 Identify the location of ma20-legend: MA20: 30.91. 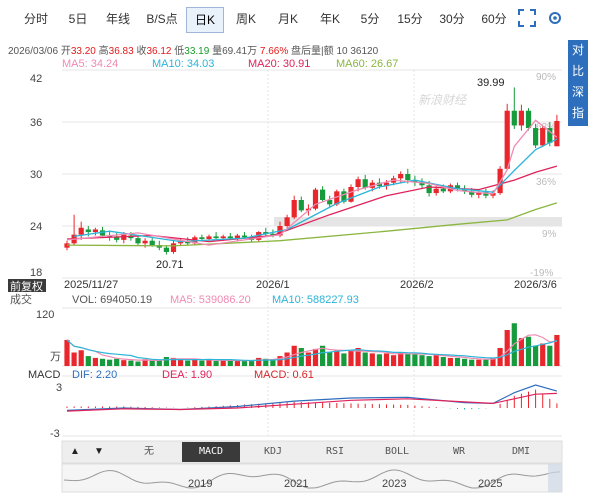
(279, 64).